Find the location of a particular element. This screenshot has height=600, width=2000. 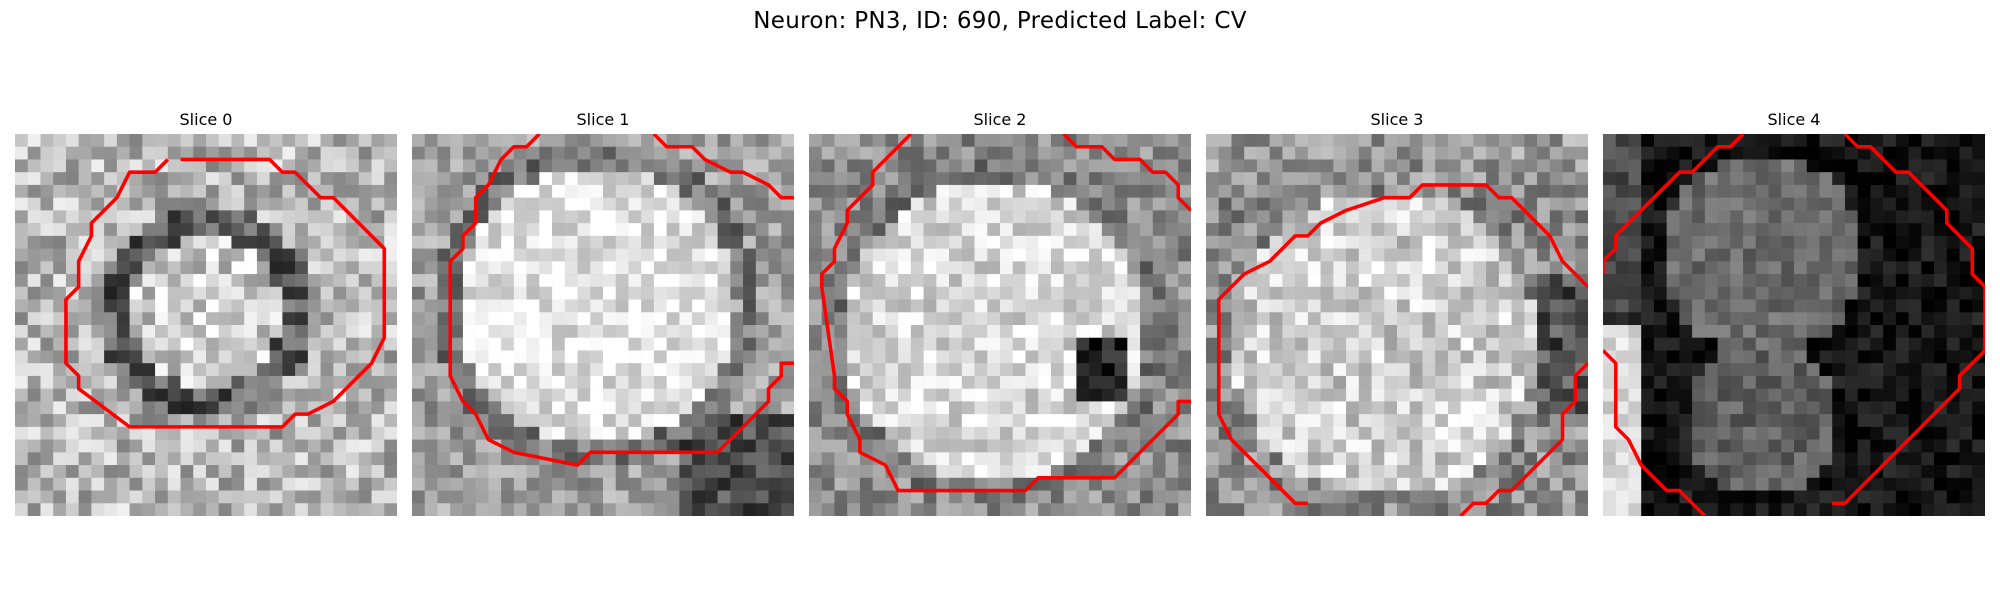

slice-title: Slice 3 is located at coordinates (1397, 119).